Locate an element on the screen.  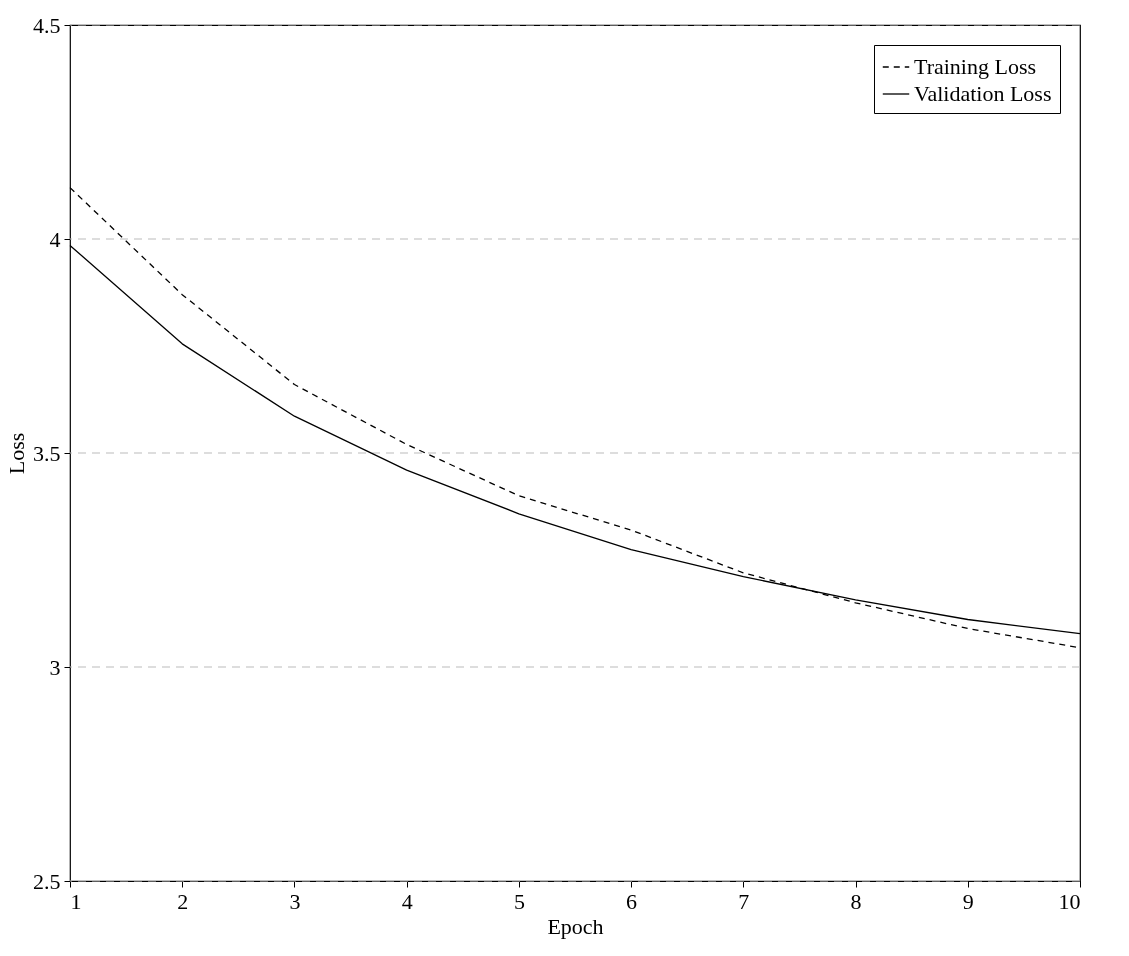
legend-label: Training Loss is located at coordinates (975, 66).